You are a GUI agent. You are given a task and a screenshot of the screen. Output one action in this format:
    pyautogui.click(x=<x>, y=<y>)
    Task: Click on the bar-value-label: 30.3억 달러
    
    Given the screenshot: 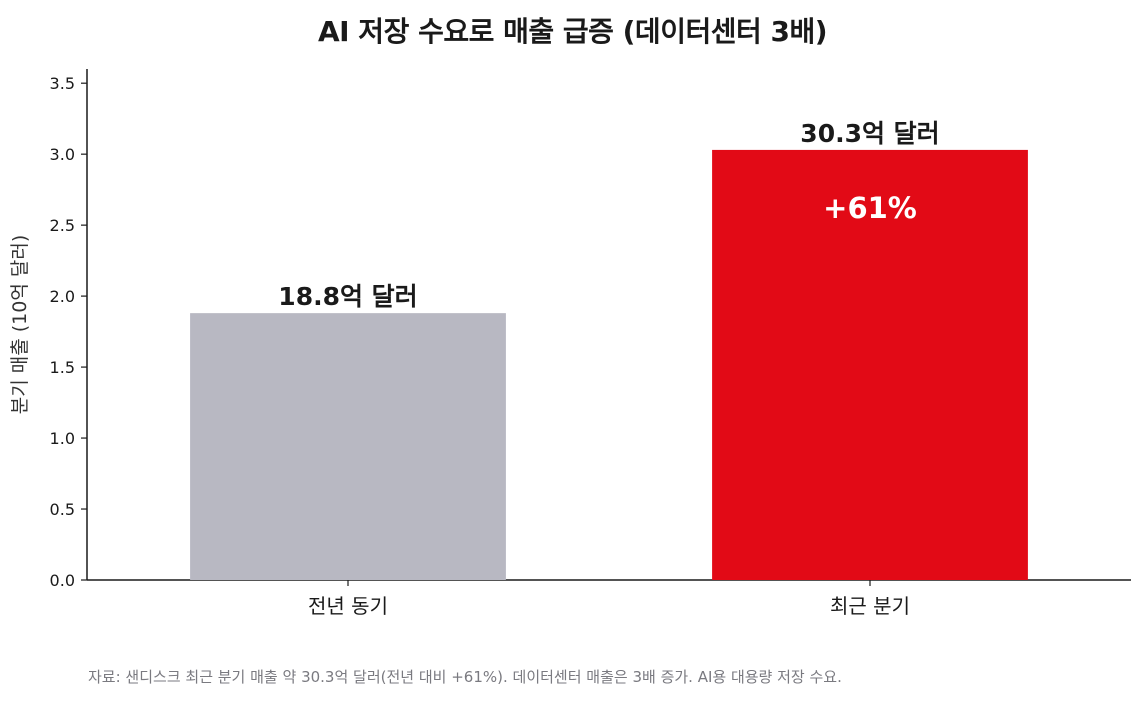 What is the action you would take?
    pyautogui.click(x=869, y=133)
    